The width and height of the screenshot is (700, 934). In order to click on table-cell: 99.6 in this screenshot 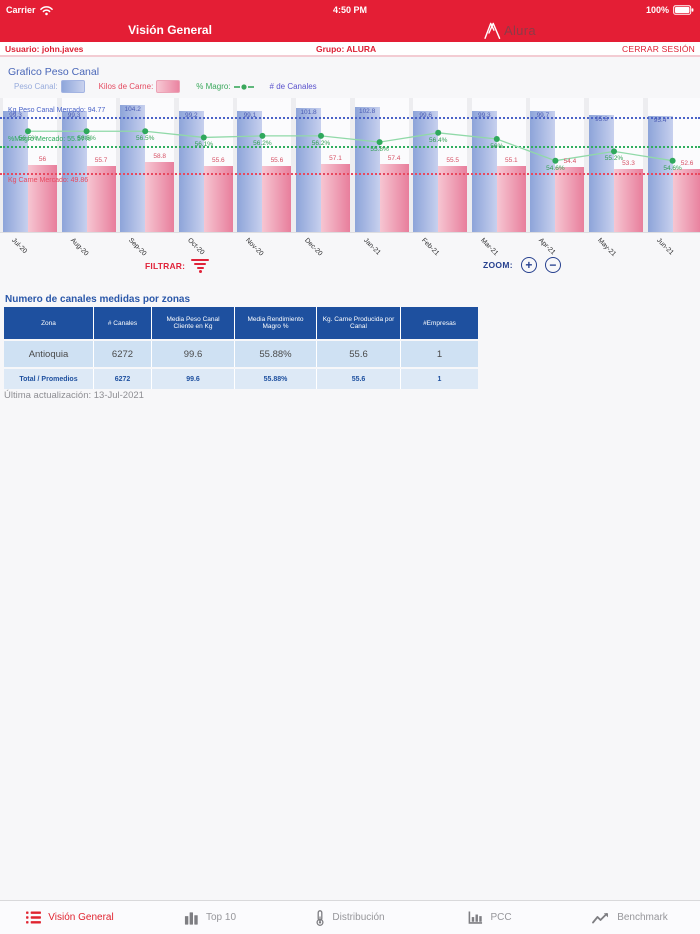, I will do `click(193, 354)`.